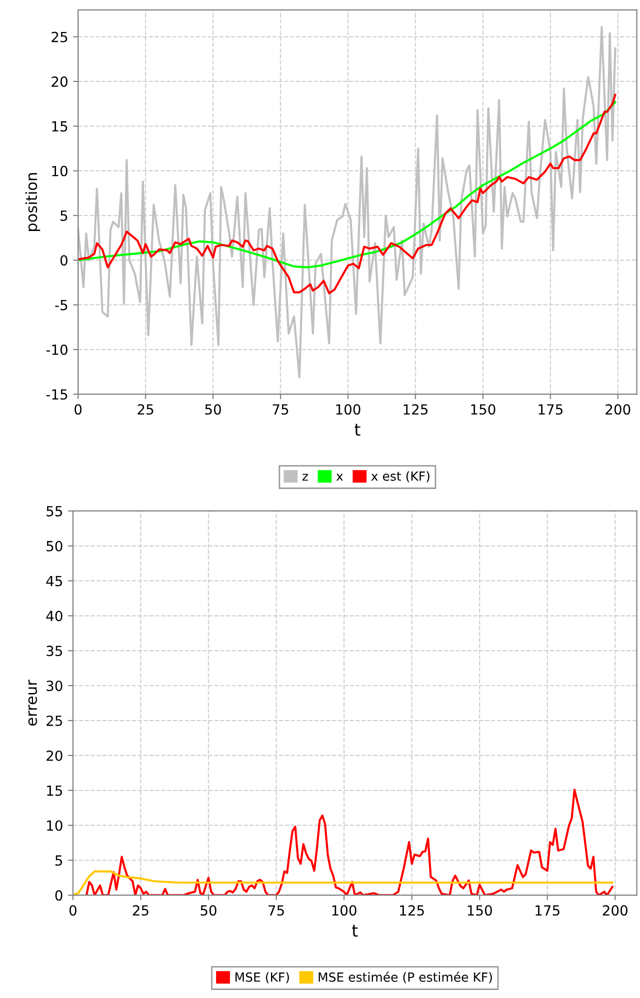 This screenshot has width=640, height=998. I want to click on legend-label: z, so click(305, 477).